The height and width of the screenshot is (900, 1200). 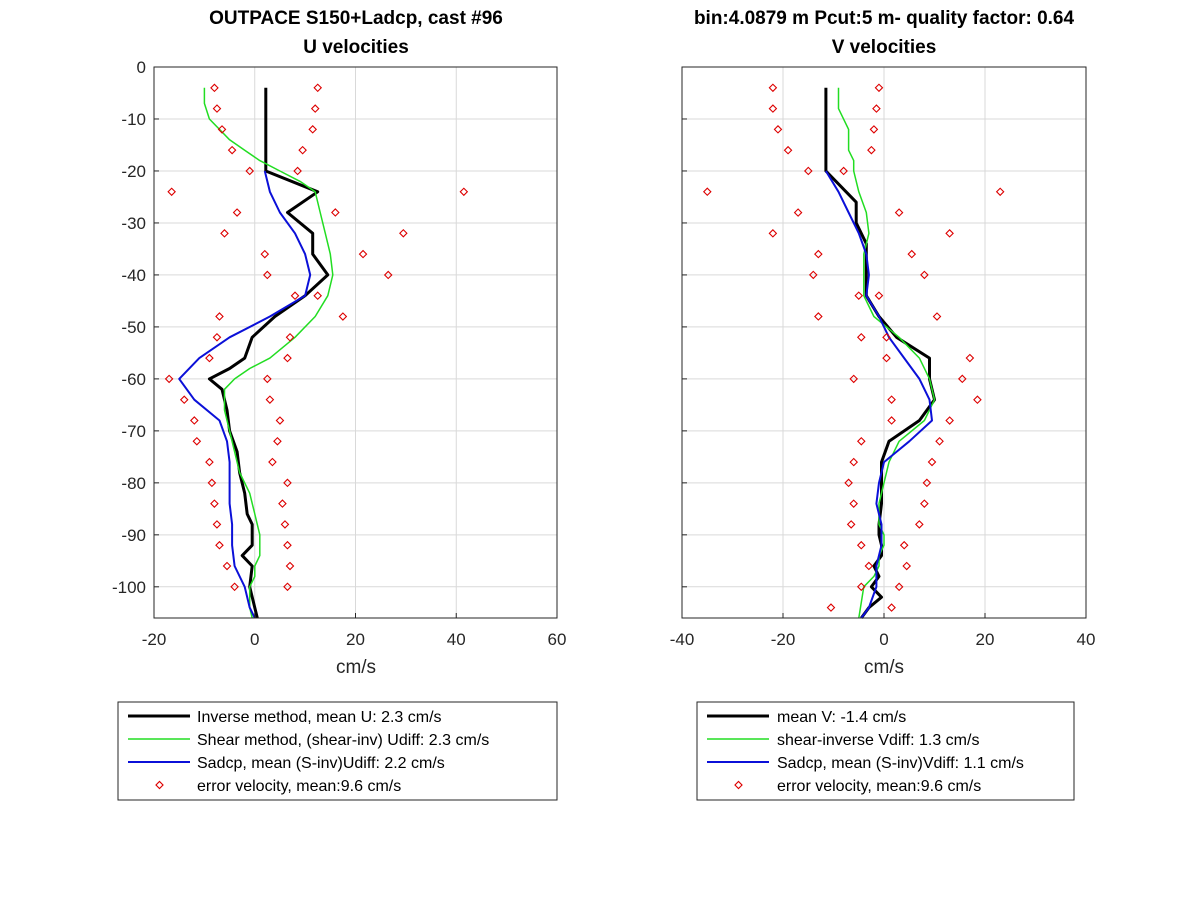 What do you see at coordinates (557, 639) in the screenshot?
I see `u-xtick-label: 60` at bounding box center [557, 639].